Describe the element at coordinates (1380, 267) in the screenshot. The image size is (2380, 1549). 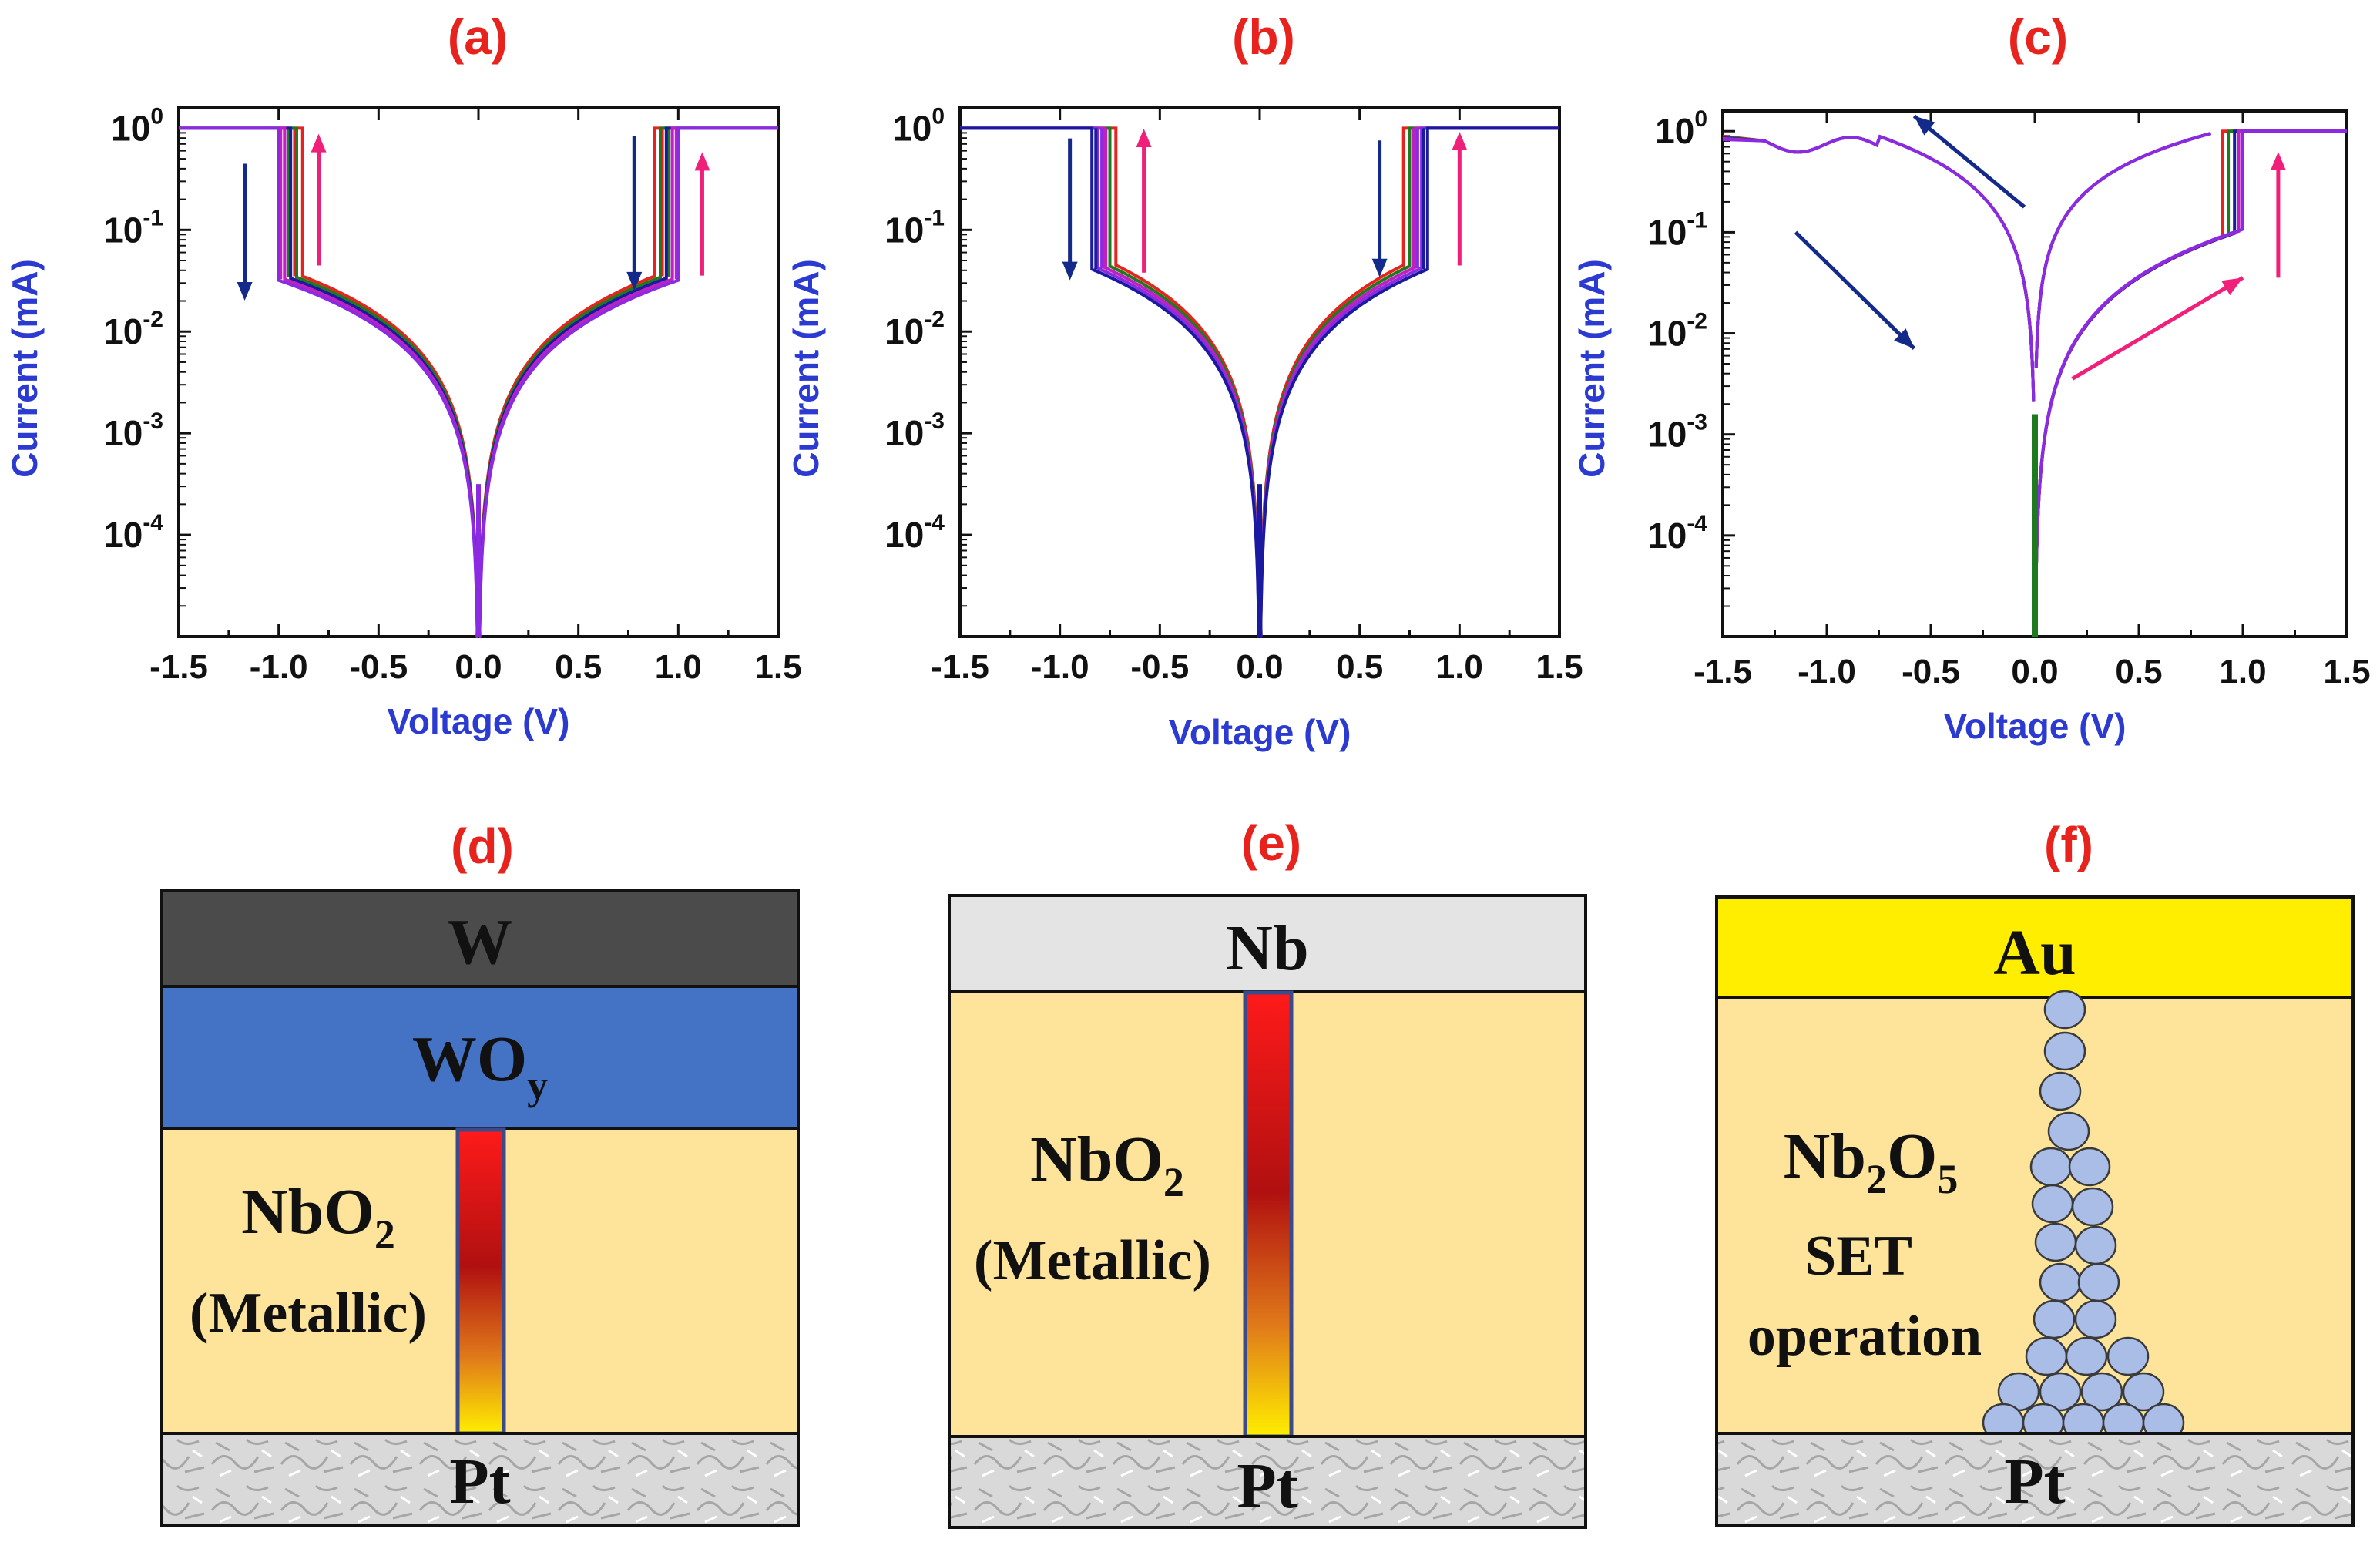
I see `arrow-reset-right-head` at that location.